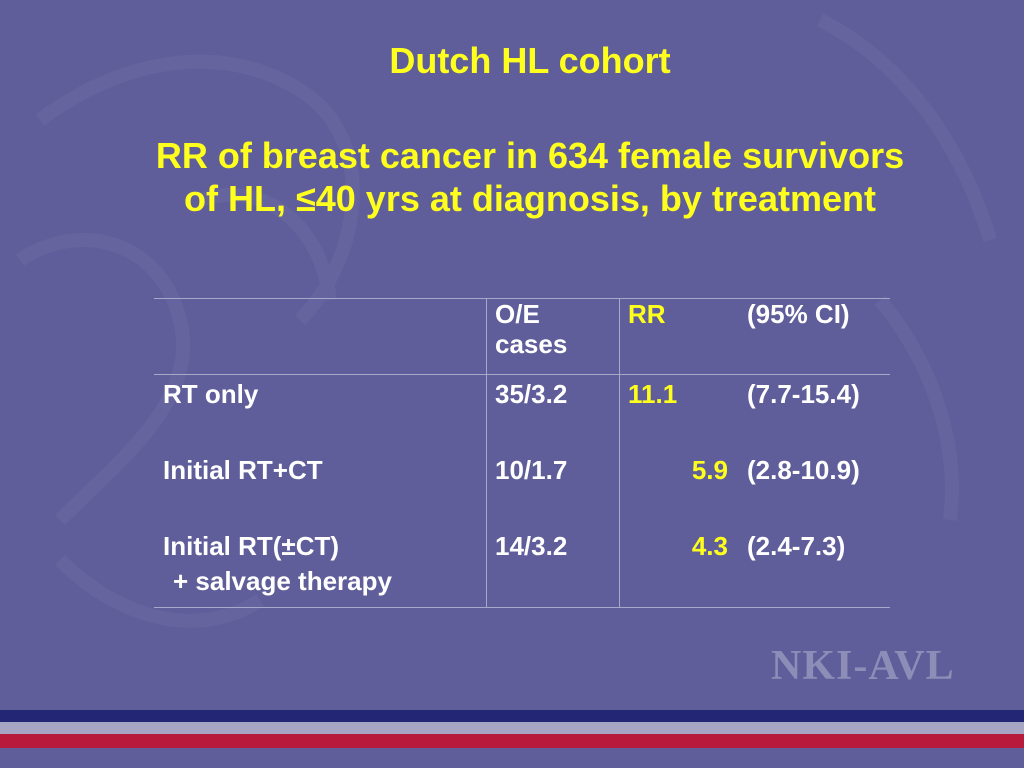 The image size is (1024, 768). I want to click on header-oe-text: O/E cases, so click(531, 329).